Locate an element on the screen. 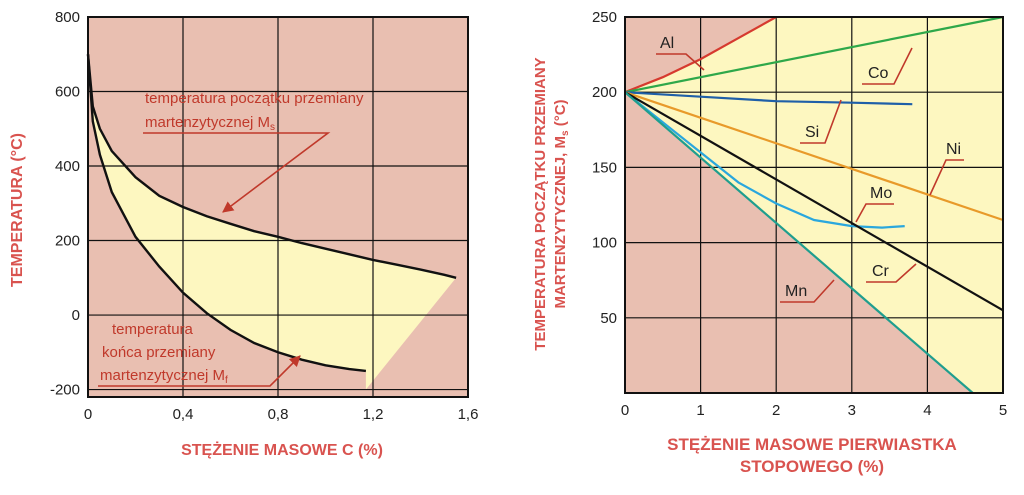 The image size is (1024, 495). x-tick-label: 0,4 is located at coordinates (183, 414).